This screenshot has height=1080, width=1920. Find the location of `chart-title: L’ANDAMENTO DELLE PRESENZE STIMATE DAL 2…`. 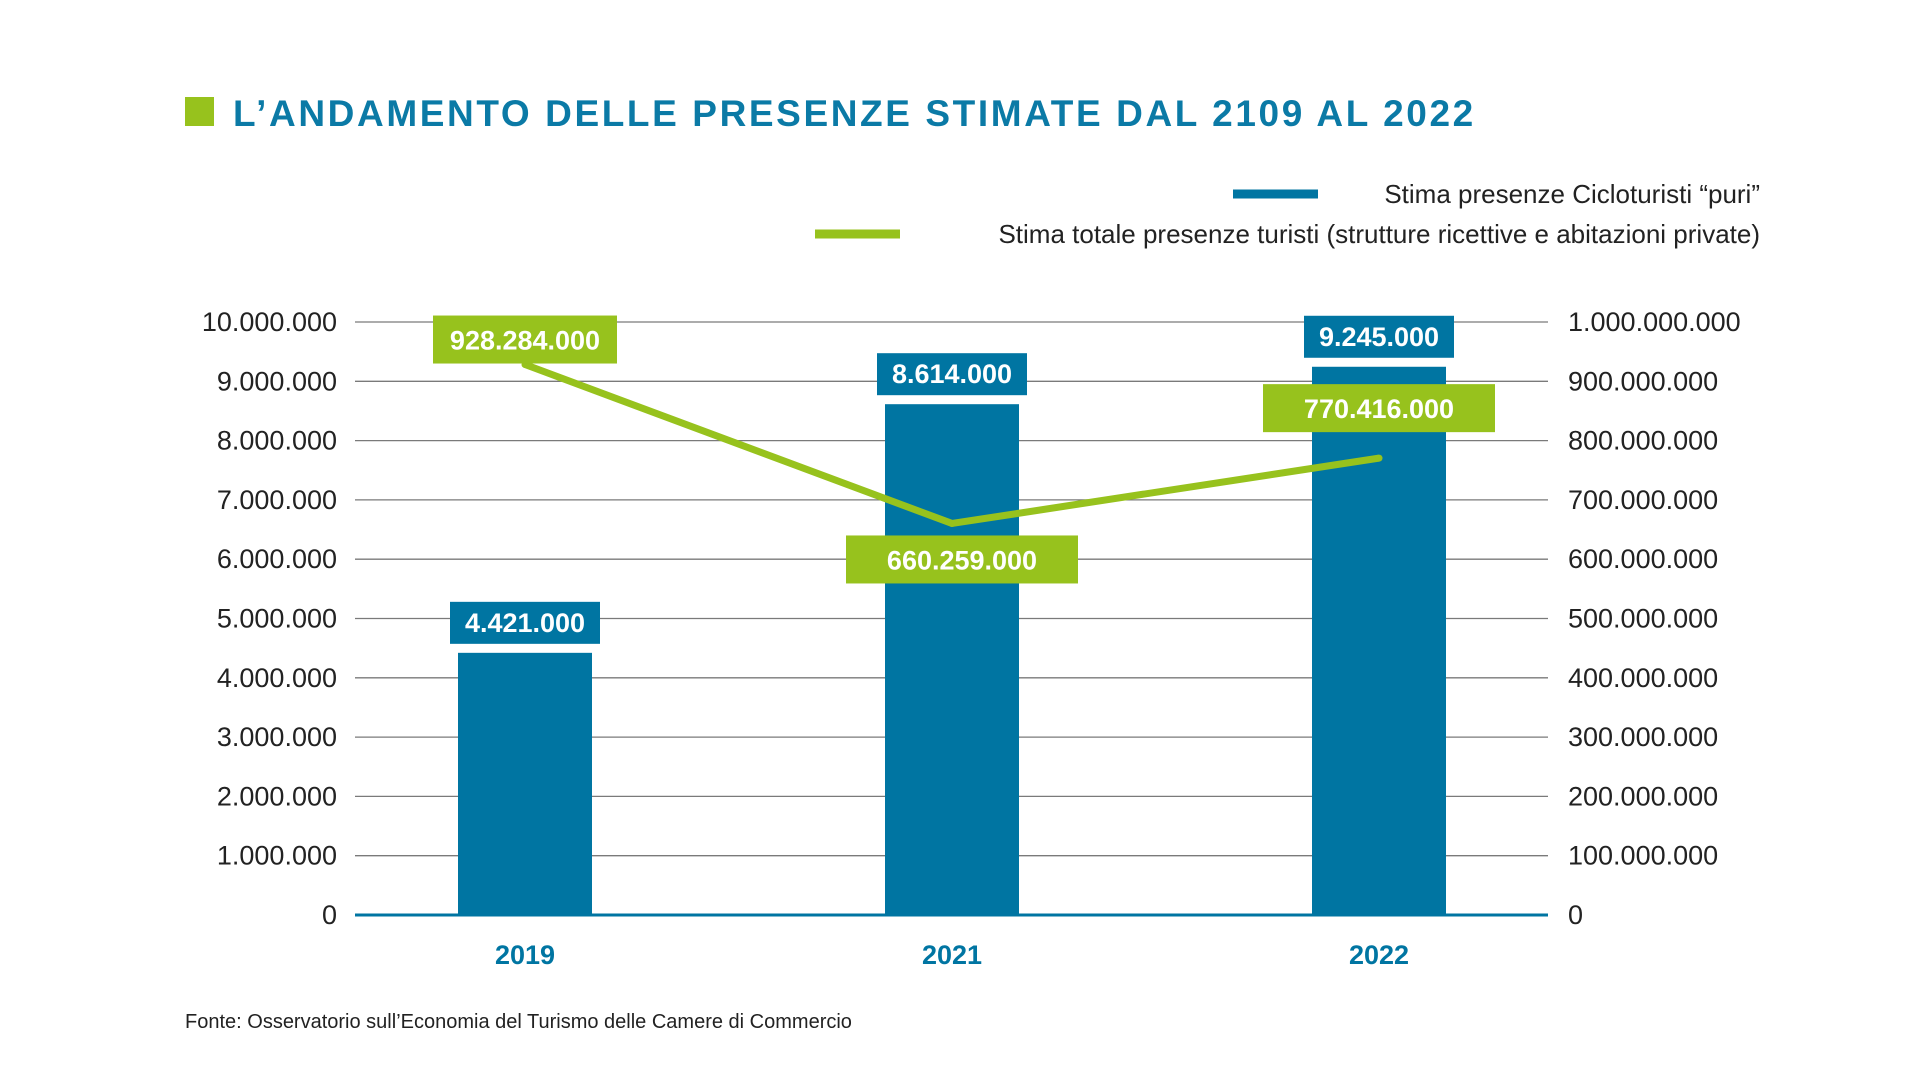

chart-title: L’ANDAMENTO DELLE PRESENZE STIMATE DAL 2… is located at coordinates (854, 113).